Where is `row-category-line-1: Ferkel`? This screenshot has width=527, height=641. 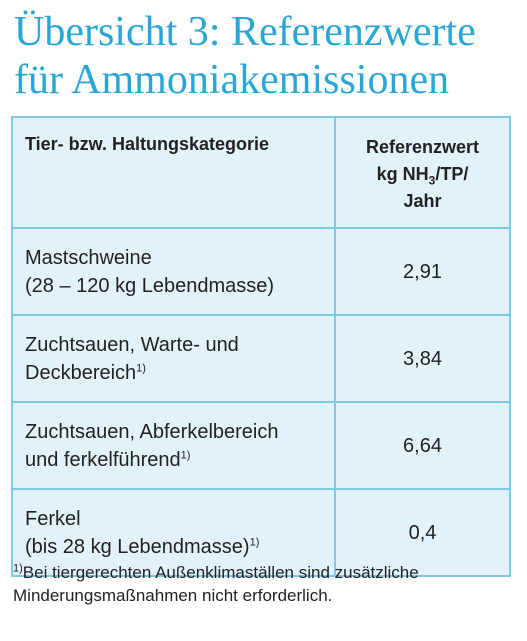
row-category-line-1: Ferkel is located at coordinates (53, 518).